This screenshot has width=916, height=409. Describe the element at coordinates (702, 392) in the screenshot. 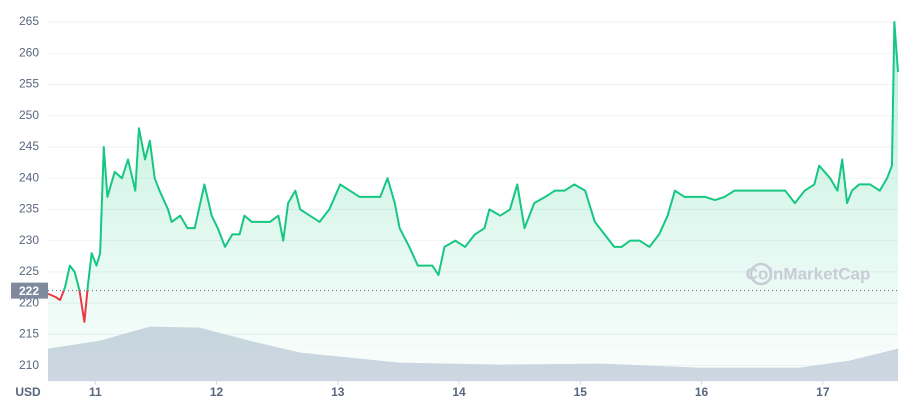

I see `x-tick-label: 16` at that location.